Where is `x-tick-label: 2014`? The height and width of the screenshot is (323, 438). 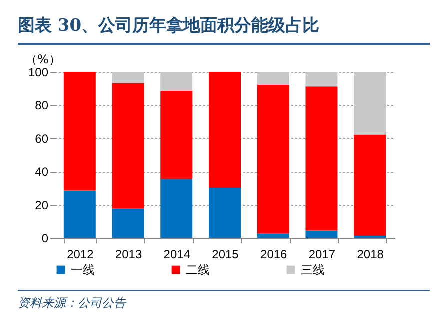 x-tick-label: 2014 is located at coordinates (177, 255).